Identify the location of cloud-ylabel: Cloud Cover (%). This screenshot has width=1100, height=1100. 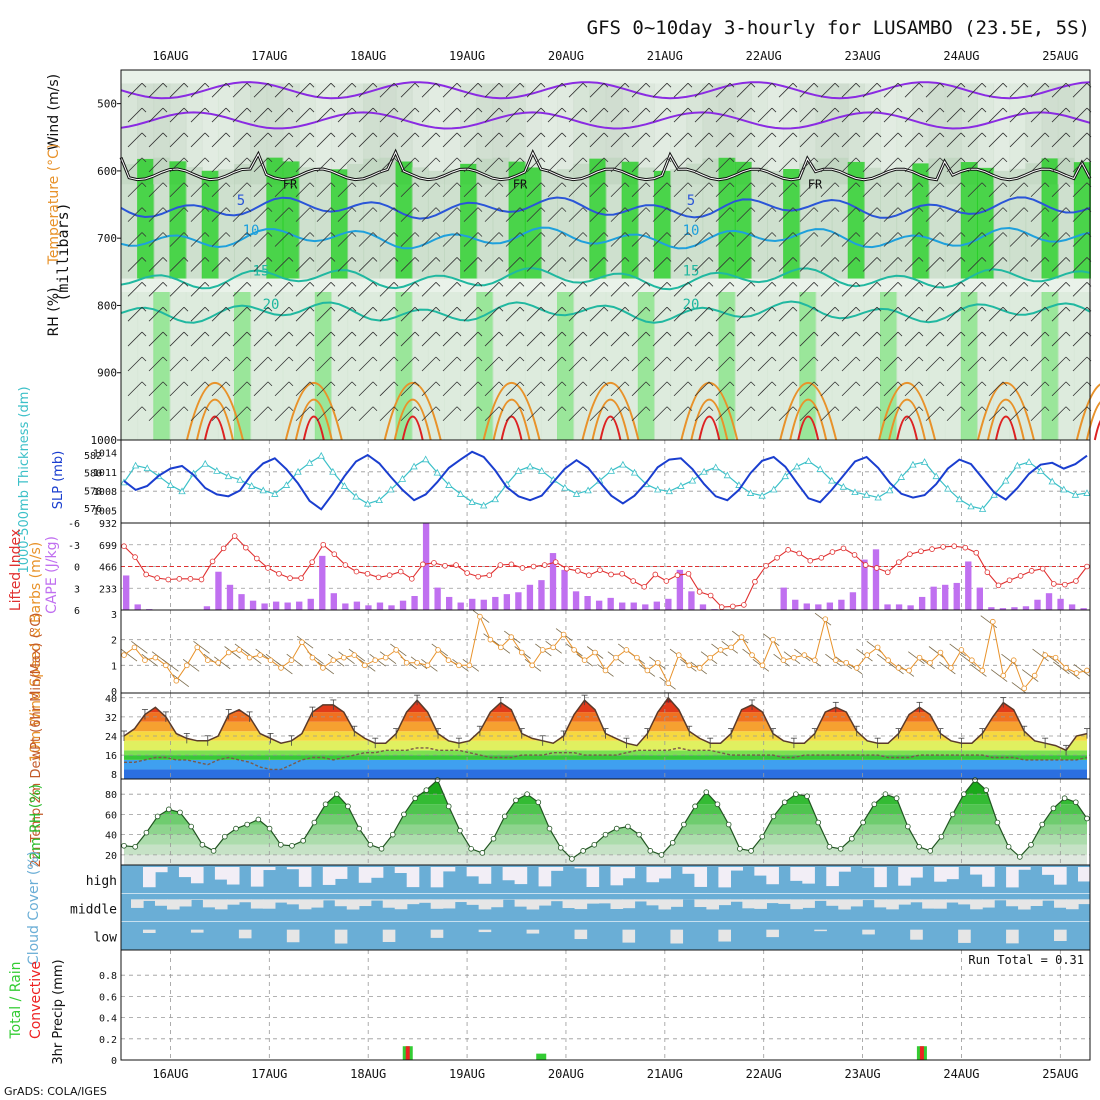
(34, 908).